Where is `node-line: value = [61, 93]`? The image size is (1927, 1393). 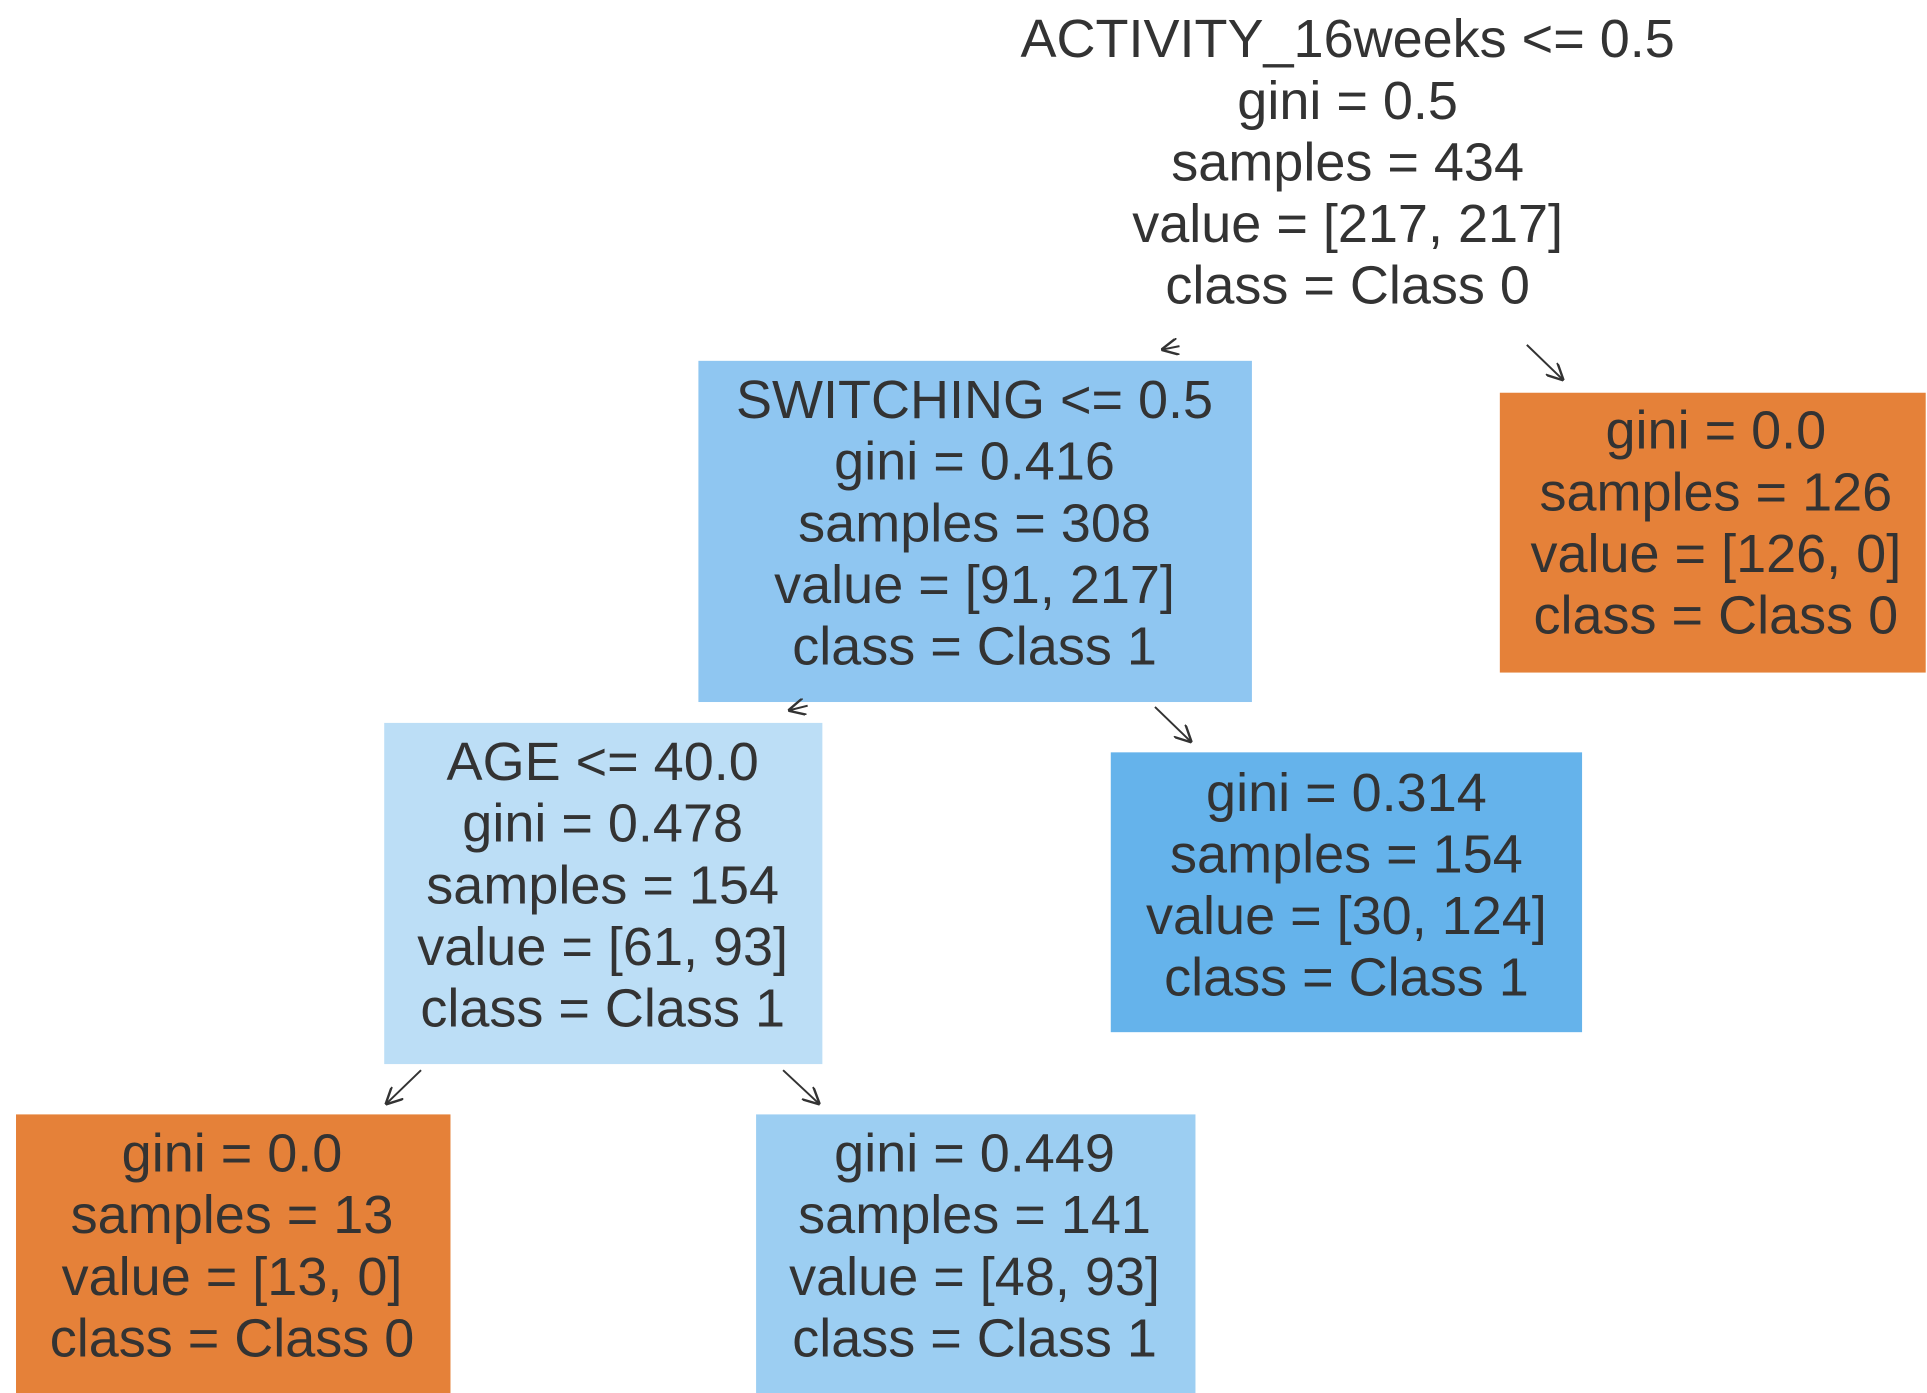 node-line: value = [61, 93] is located at coordinates (602, 947).